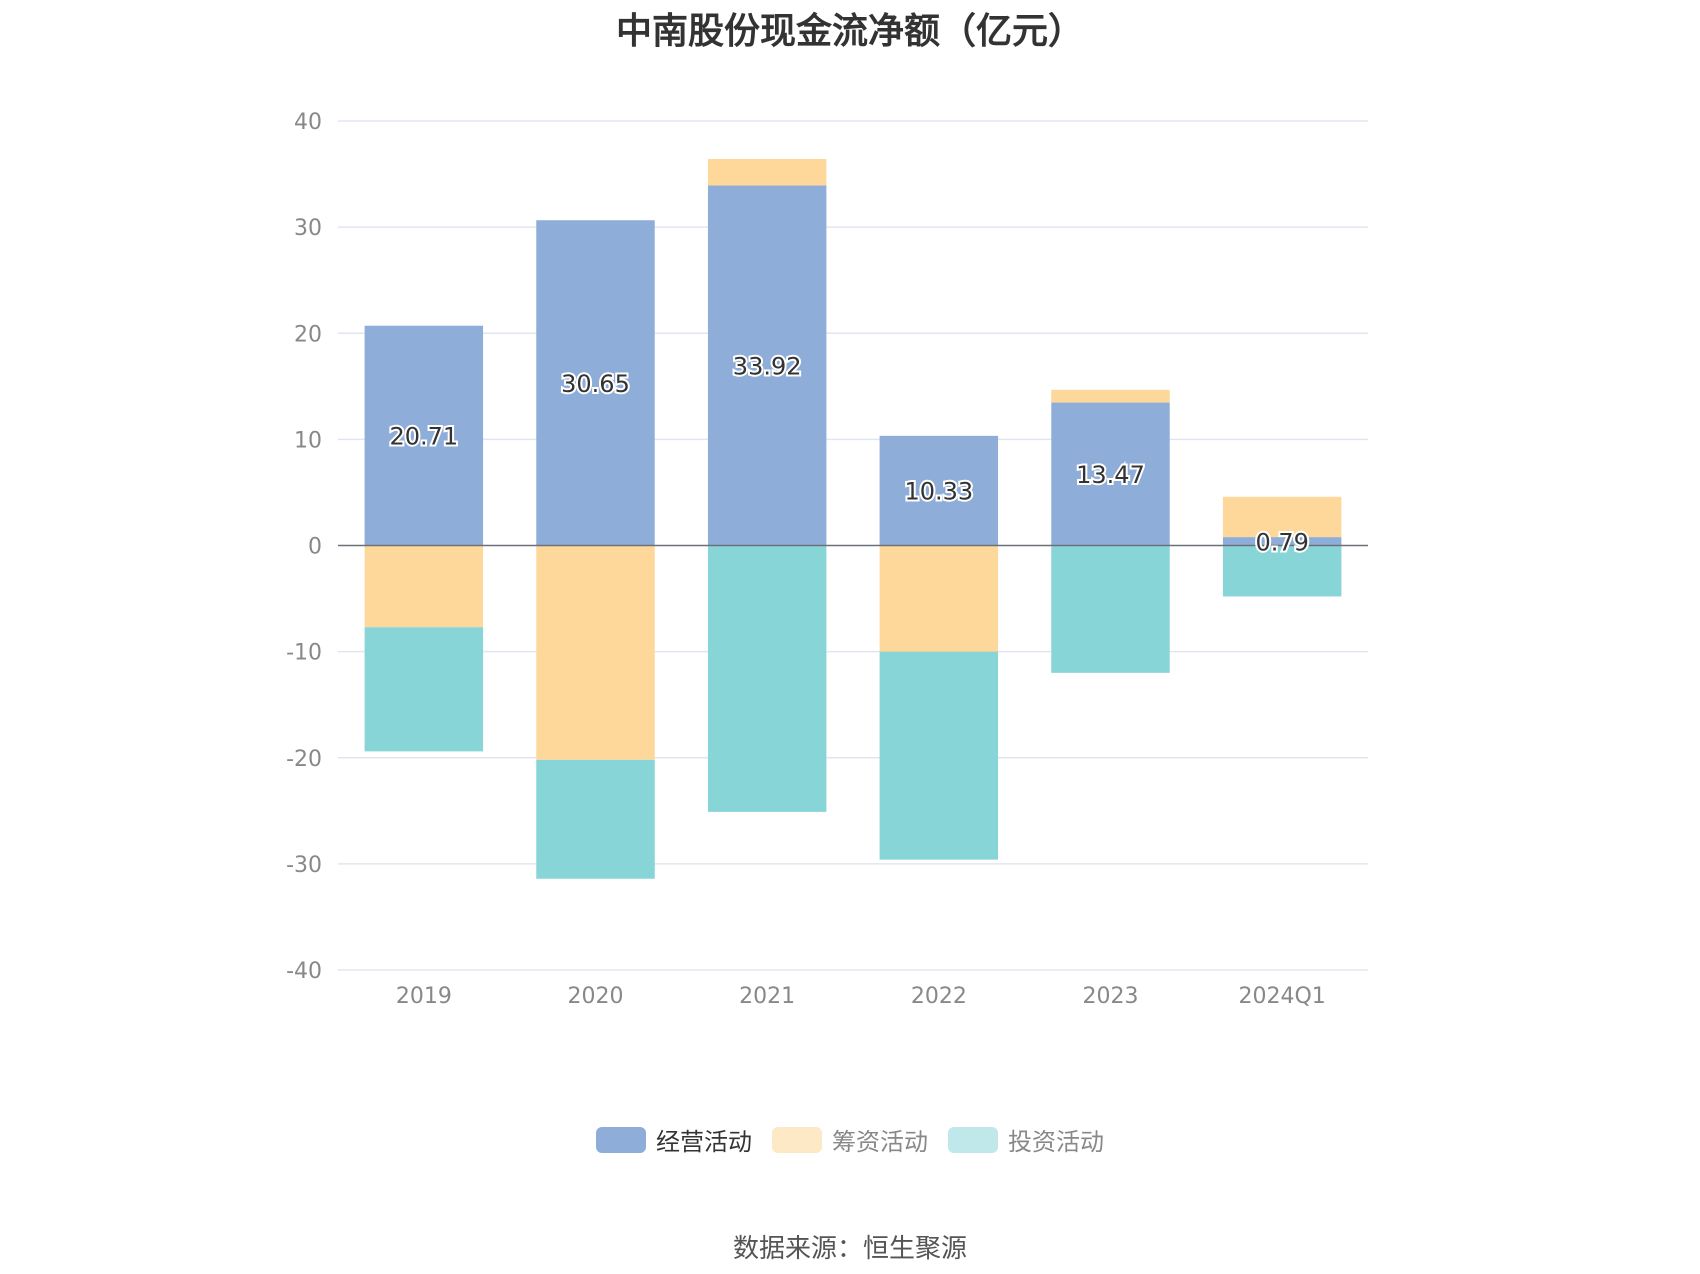  I want to click on legend-item-investing: 投资活动, so click(1026, 1139).